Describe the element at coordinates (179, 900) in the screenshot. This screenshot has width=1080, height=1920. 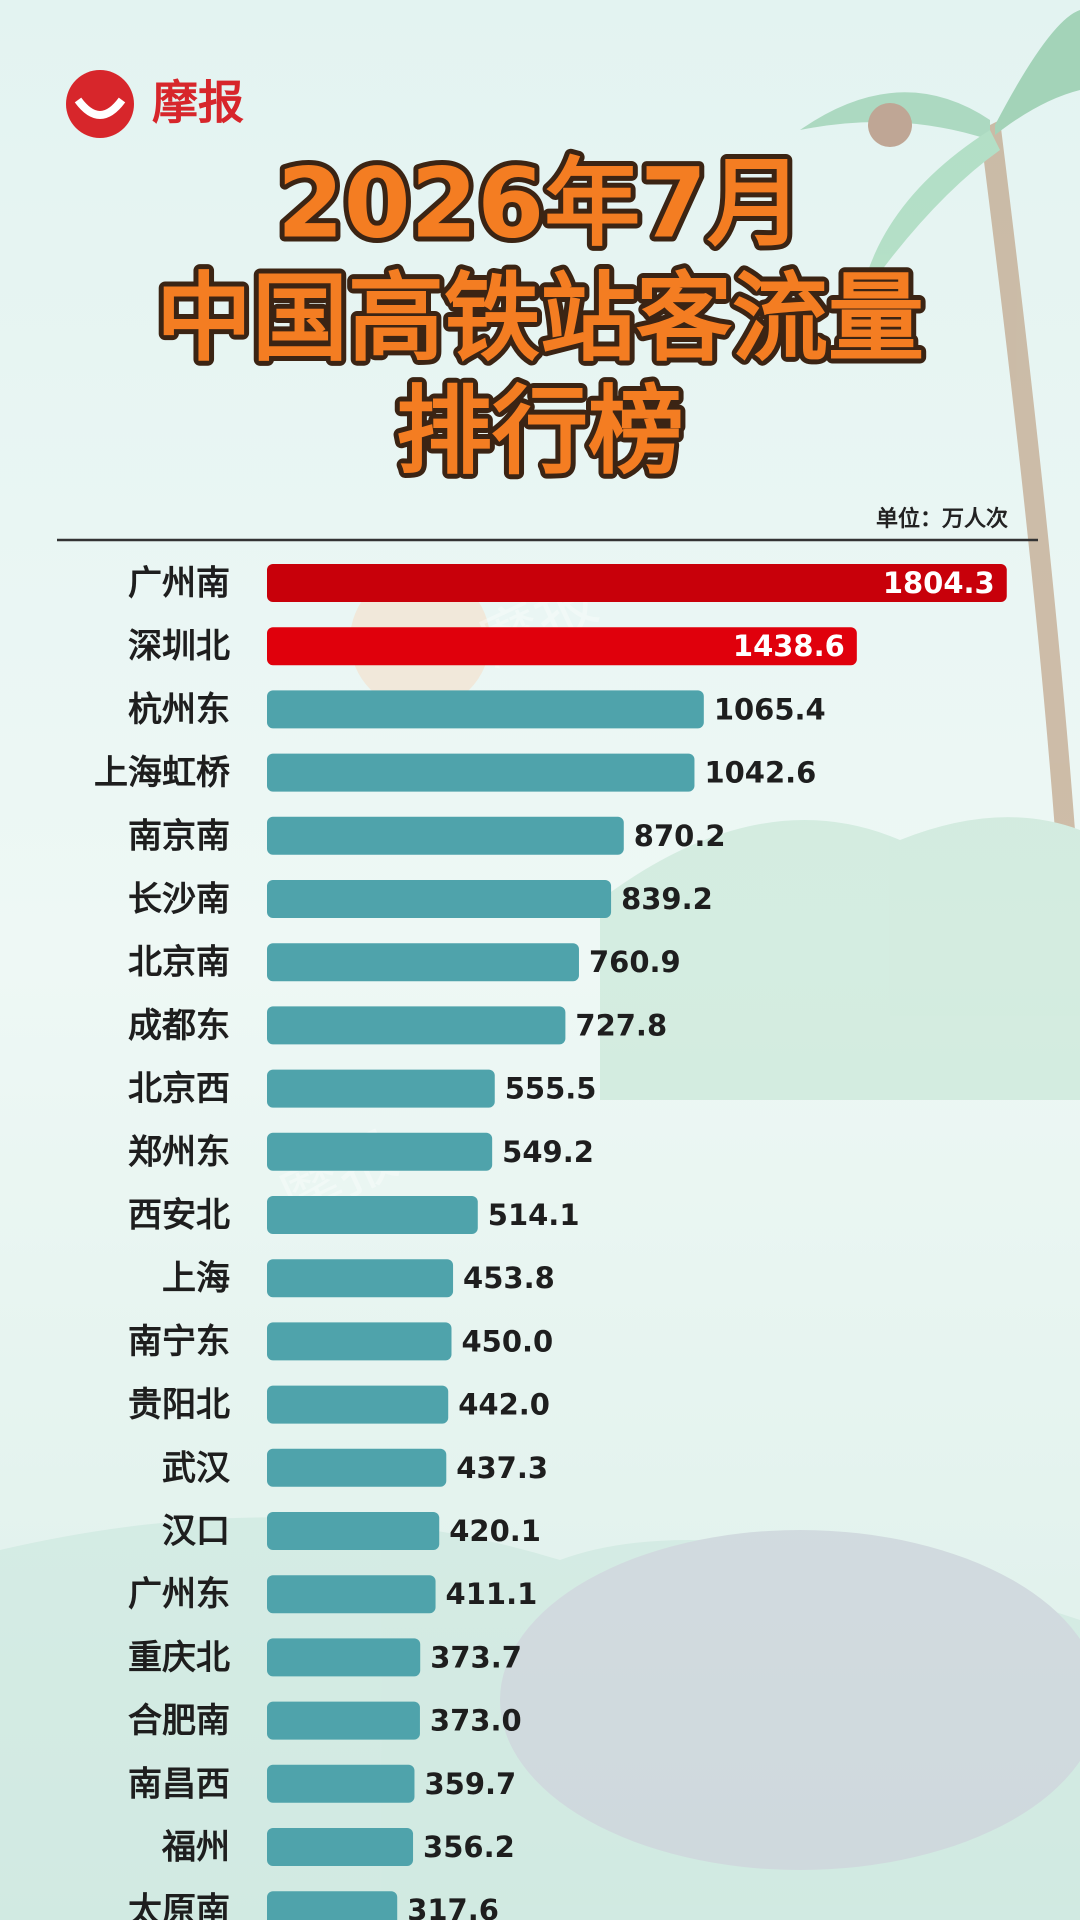
I see `category-label: 长沙南` at that location.